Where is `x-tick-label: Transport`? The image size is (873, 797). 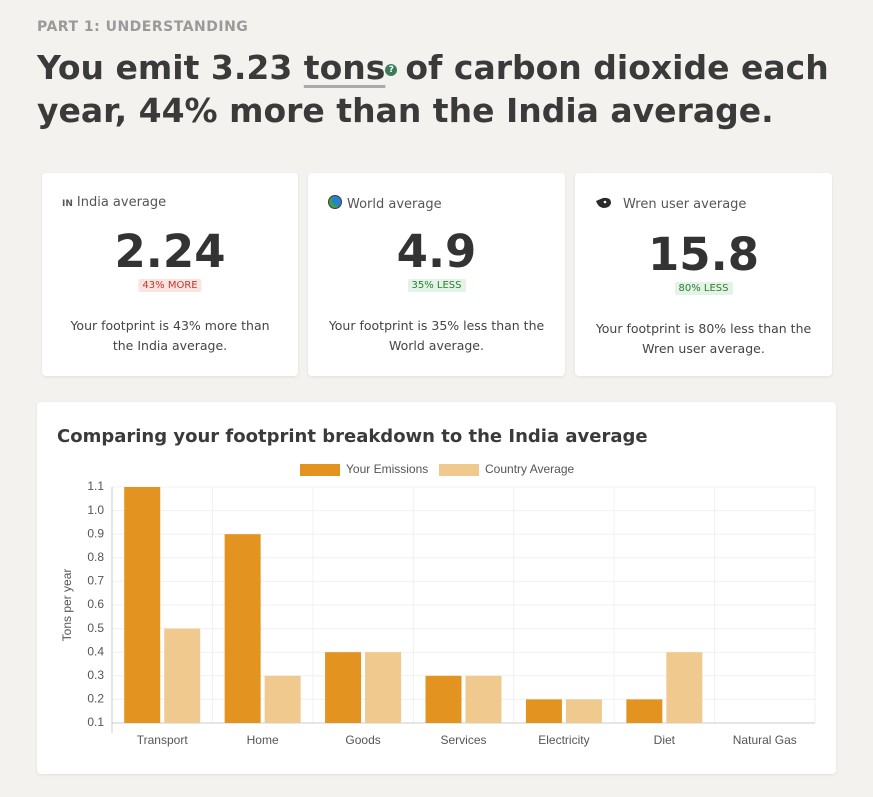 x-tick-label: Transport is located at coordinates (163, 740).